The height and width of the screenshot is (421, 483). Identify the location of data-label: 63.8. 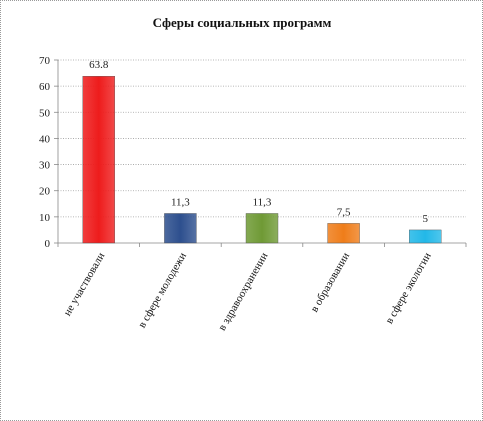
(99, 65).